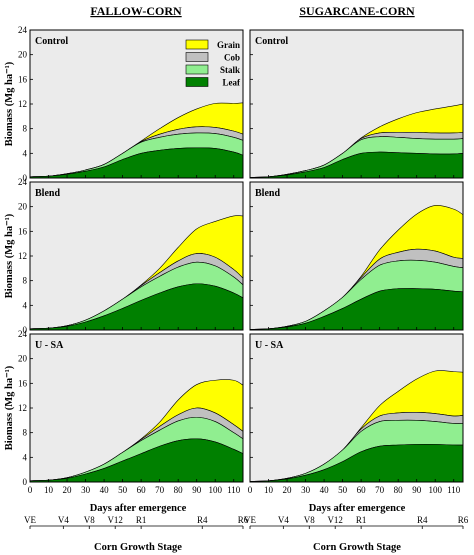 Image resolution: width=474 pixels, height=555 pixels. What do you see at coordinates (356, 256) in the screenshot?
I see `panel-blend-sugarcane-corn: Blend` at bounding box center [356, 256].